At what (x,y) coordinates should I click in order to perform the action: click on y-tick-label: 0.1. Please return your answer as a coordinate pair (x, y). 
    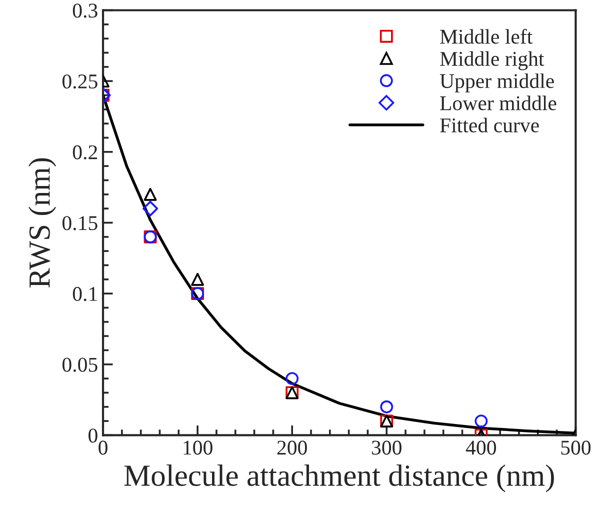
    Looking at the image, I should click on (84, 294).